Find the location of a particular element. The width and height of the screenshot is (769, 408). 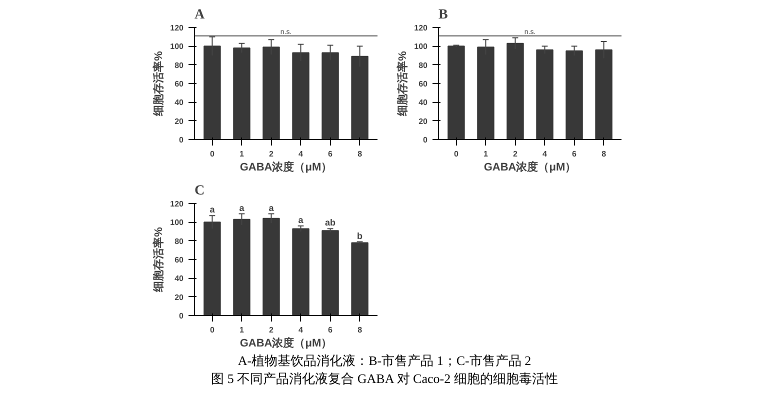

caption: 图 5 不同产品消化液复合 GABA 对 Caco-2 细胞的细胞毒活性 is located at coordinates (384, 379).